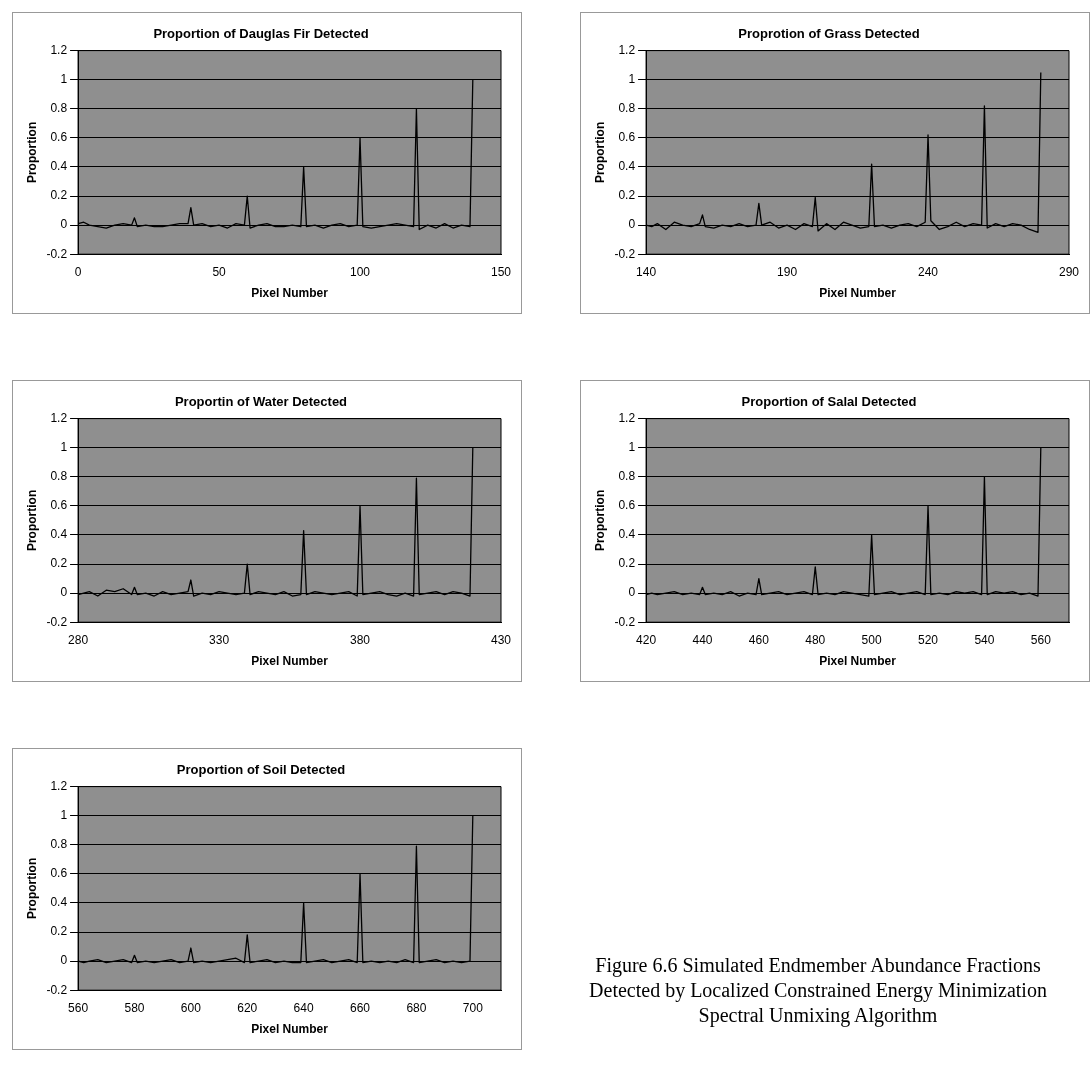  What do you see at coordinates (815, 639) in the screenshot?
I see `x-tick-label: 480` at bounding box center [815, 639].